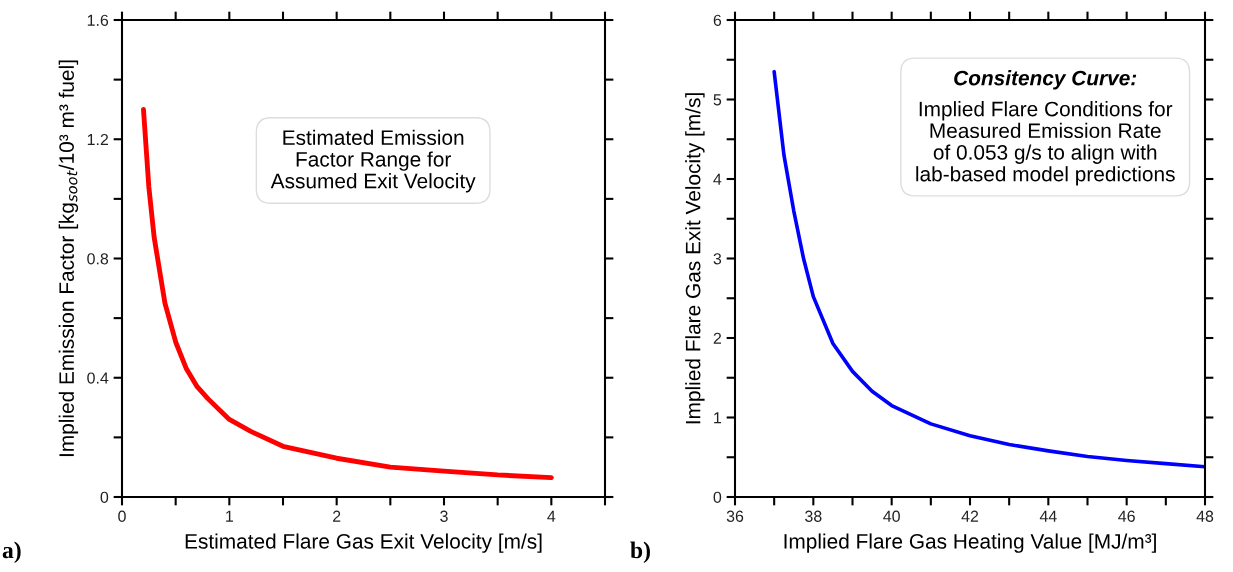 Image resolution: width=1233 pixels, height=572 pixels. I want to click on y-tick-label: 1.6, so click(98, 20).